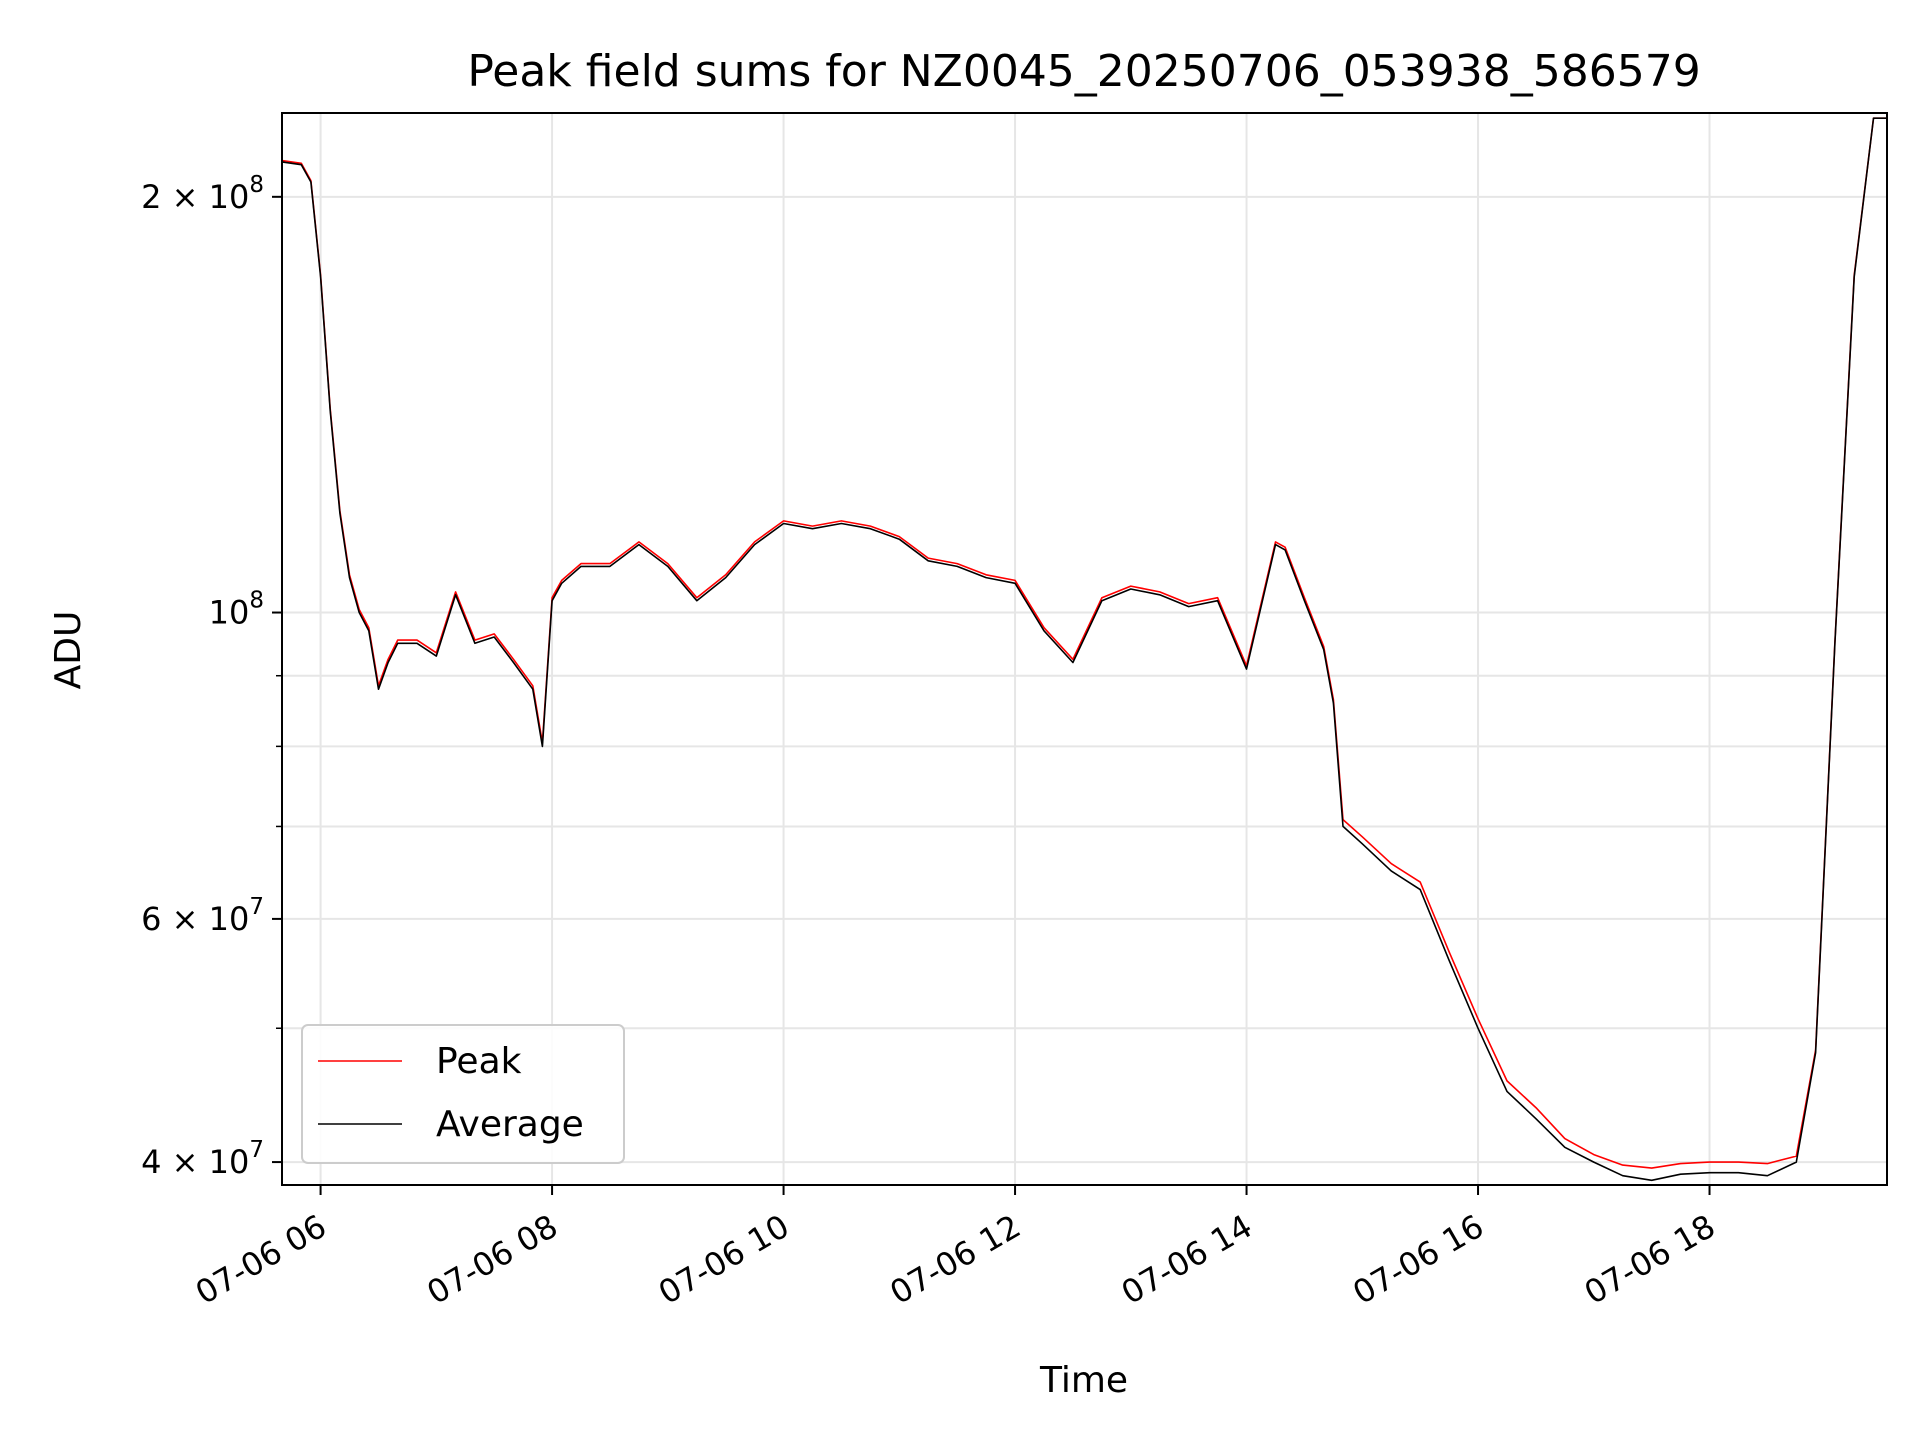 This screenshot has height=1440, width=1920. Describe the element at coordinates (68, 650) in the screenshot. I see `y-axis-label: ADU` at that location.